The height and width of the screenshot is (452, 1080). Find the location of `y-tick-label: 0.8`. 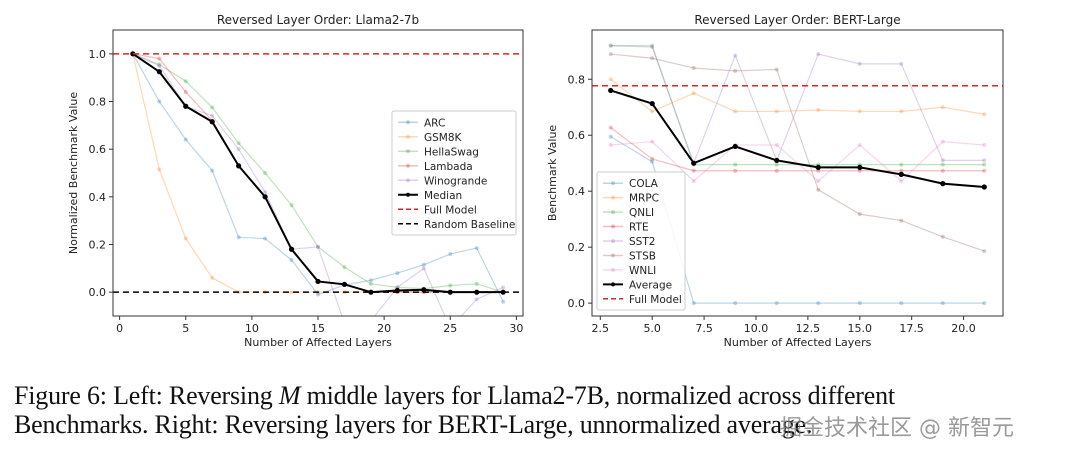

y-tick-label: 0.8 is located at coordinates (98, 102).